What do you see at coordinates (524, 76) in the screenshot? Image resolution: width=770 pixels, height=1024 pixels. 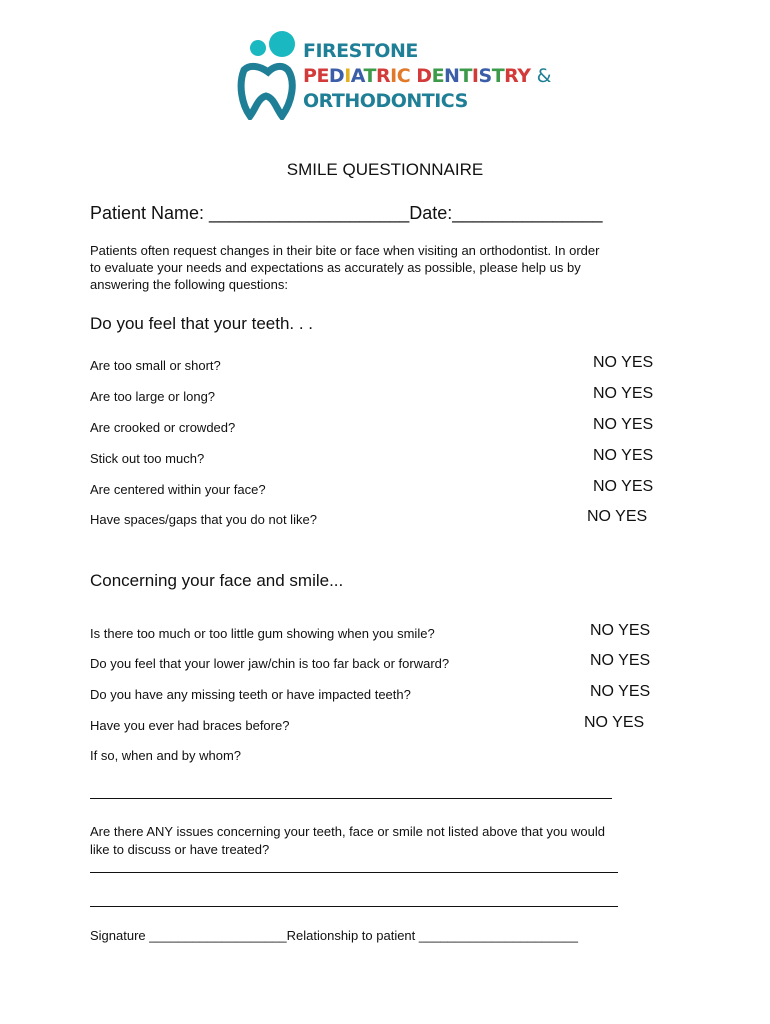 I see `logo-letter: Y` at bounding box center [524, 76].